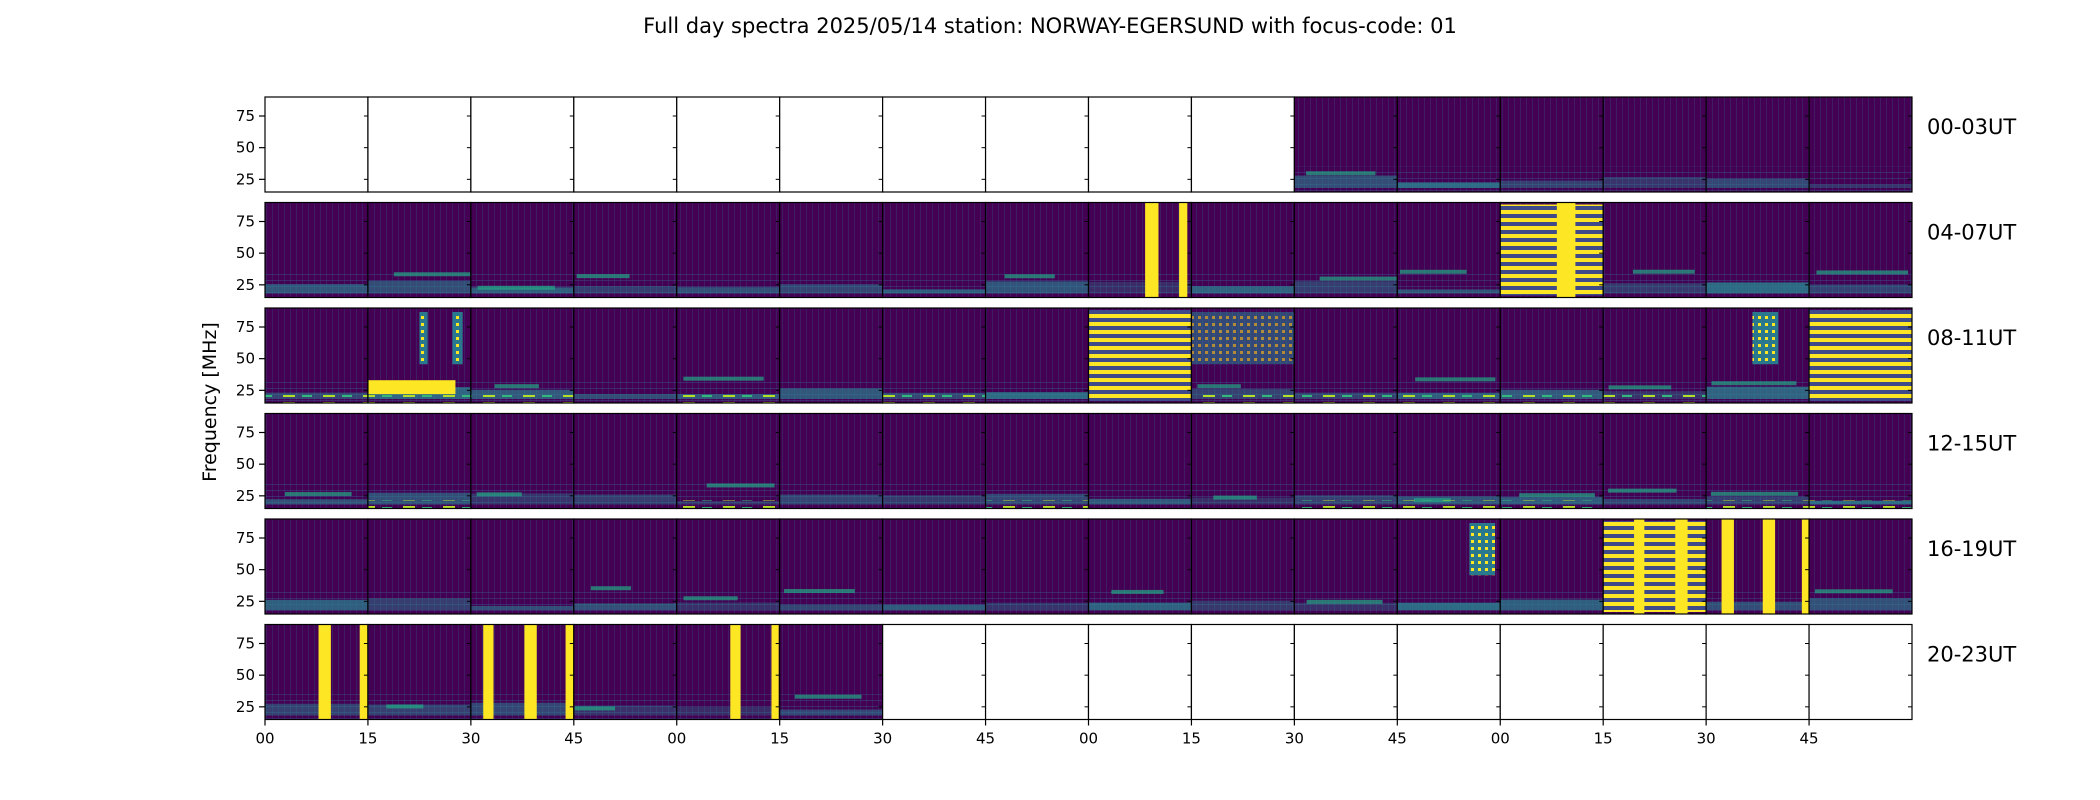 This screenshot has width=2100, height=800. Describe the element at coordinates (1971, 338) in the screenshot. I see `row-label: 08-11UT` at that location.